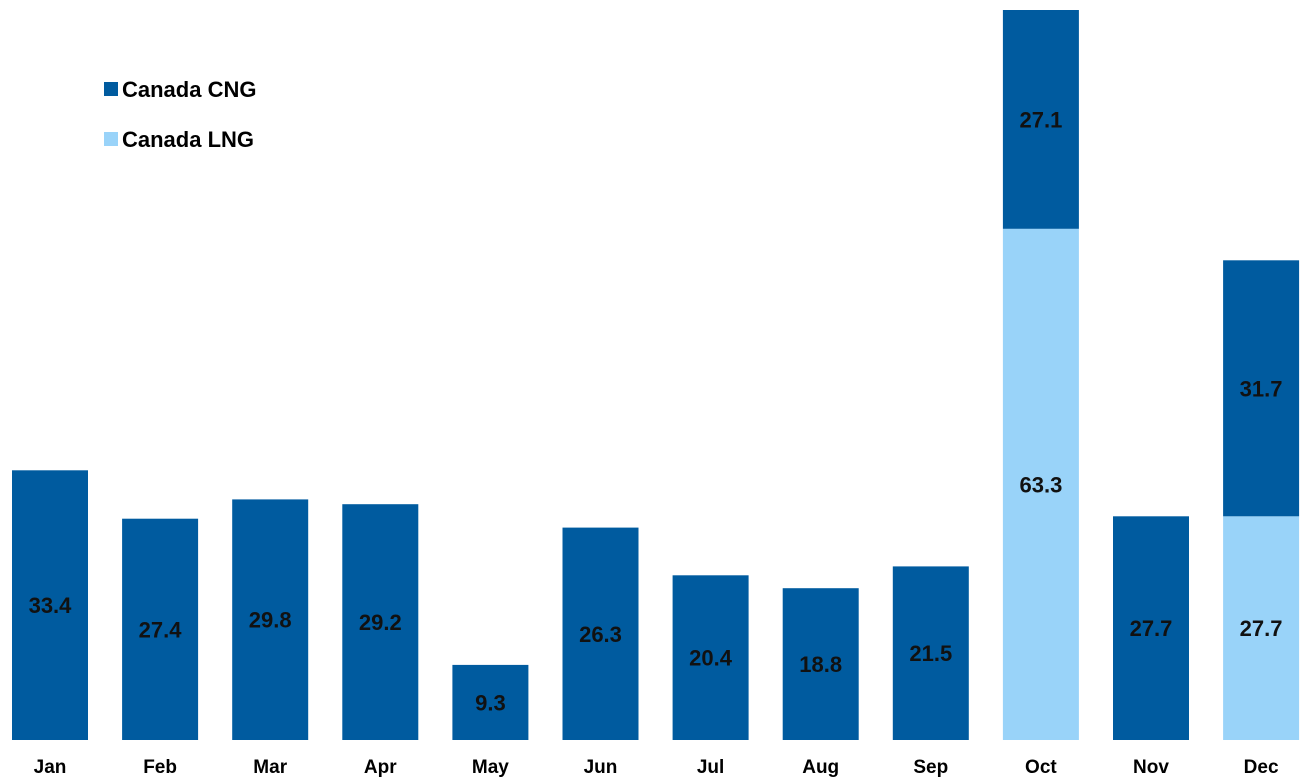  I want to click on legend-swatch-canada-lng, so click(111, 139).